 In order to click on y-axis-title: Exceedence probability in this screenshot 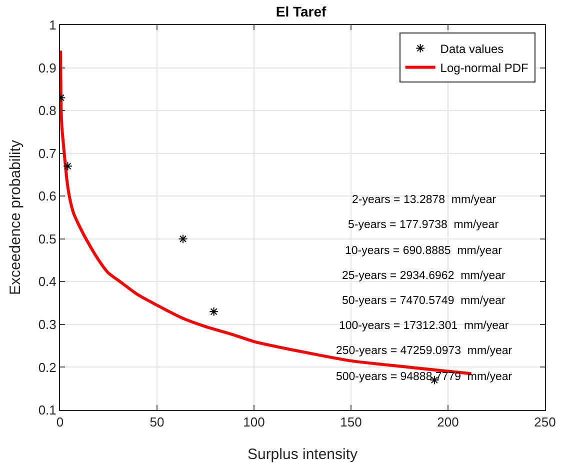, I will do `click(15, 217)`.